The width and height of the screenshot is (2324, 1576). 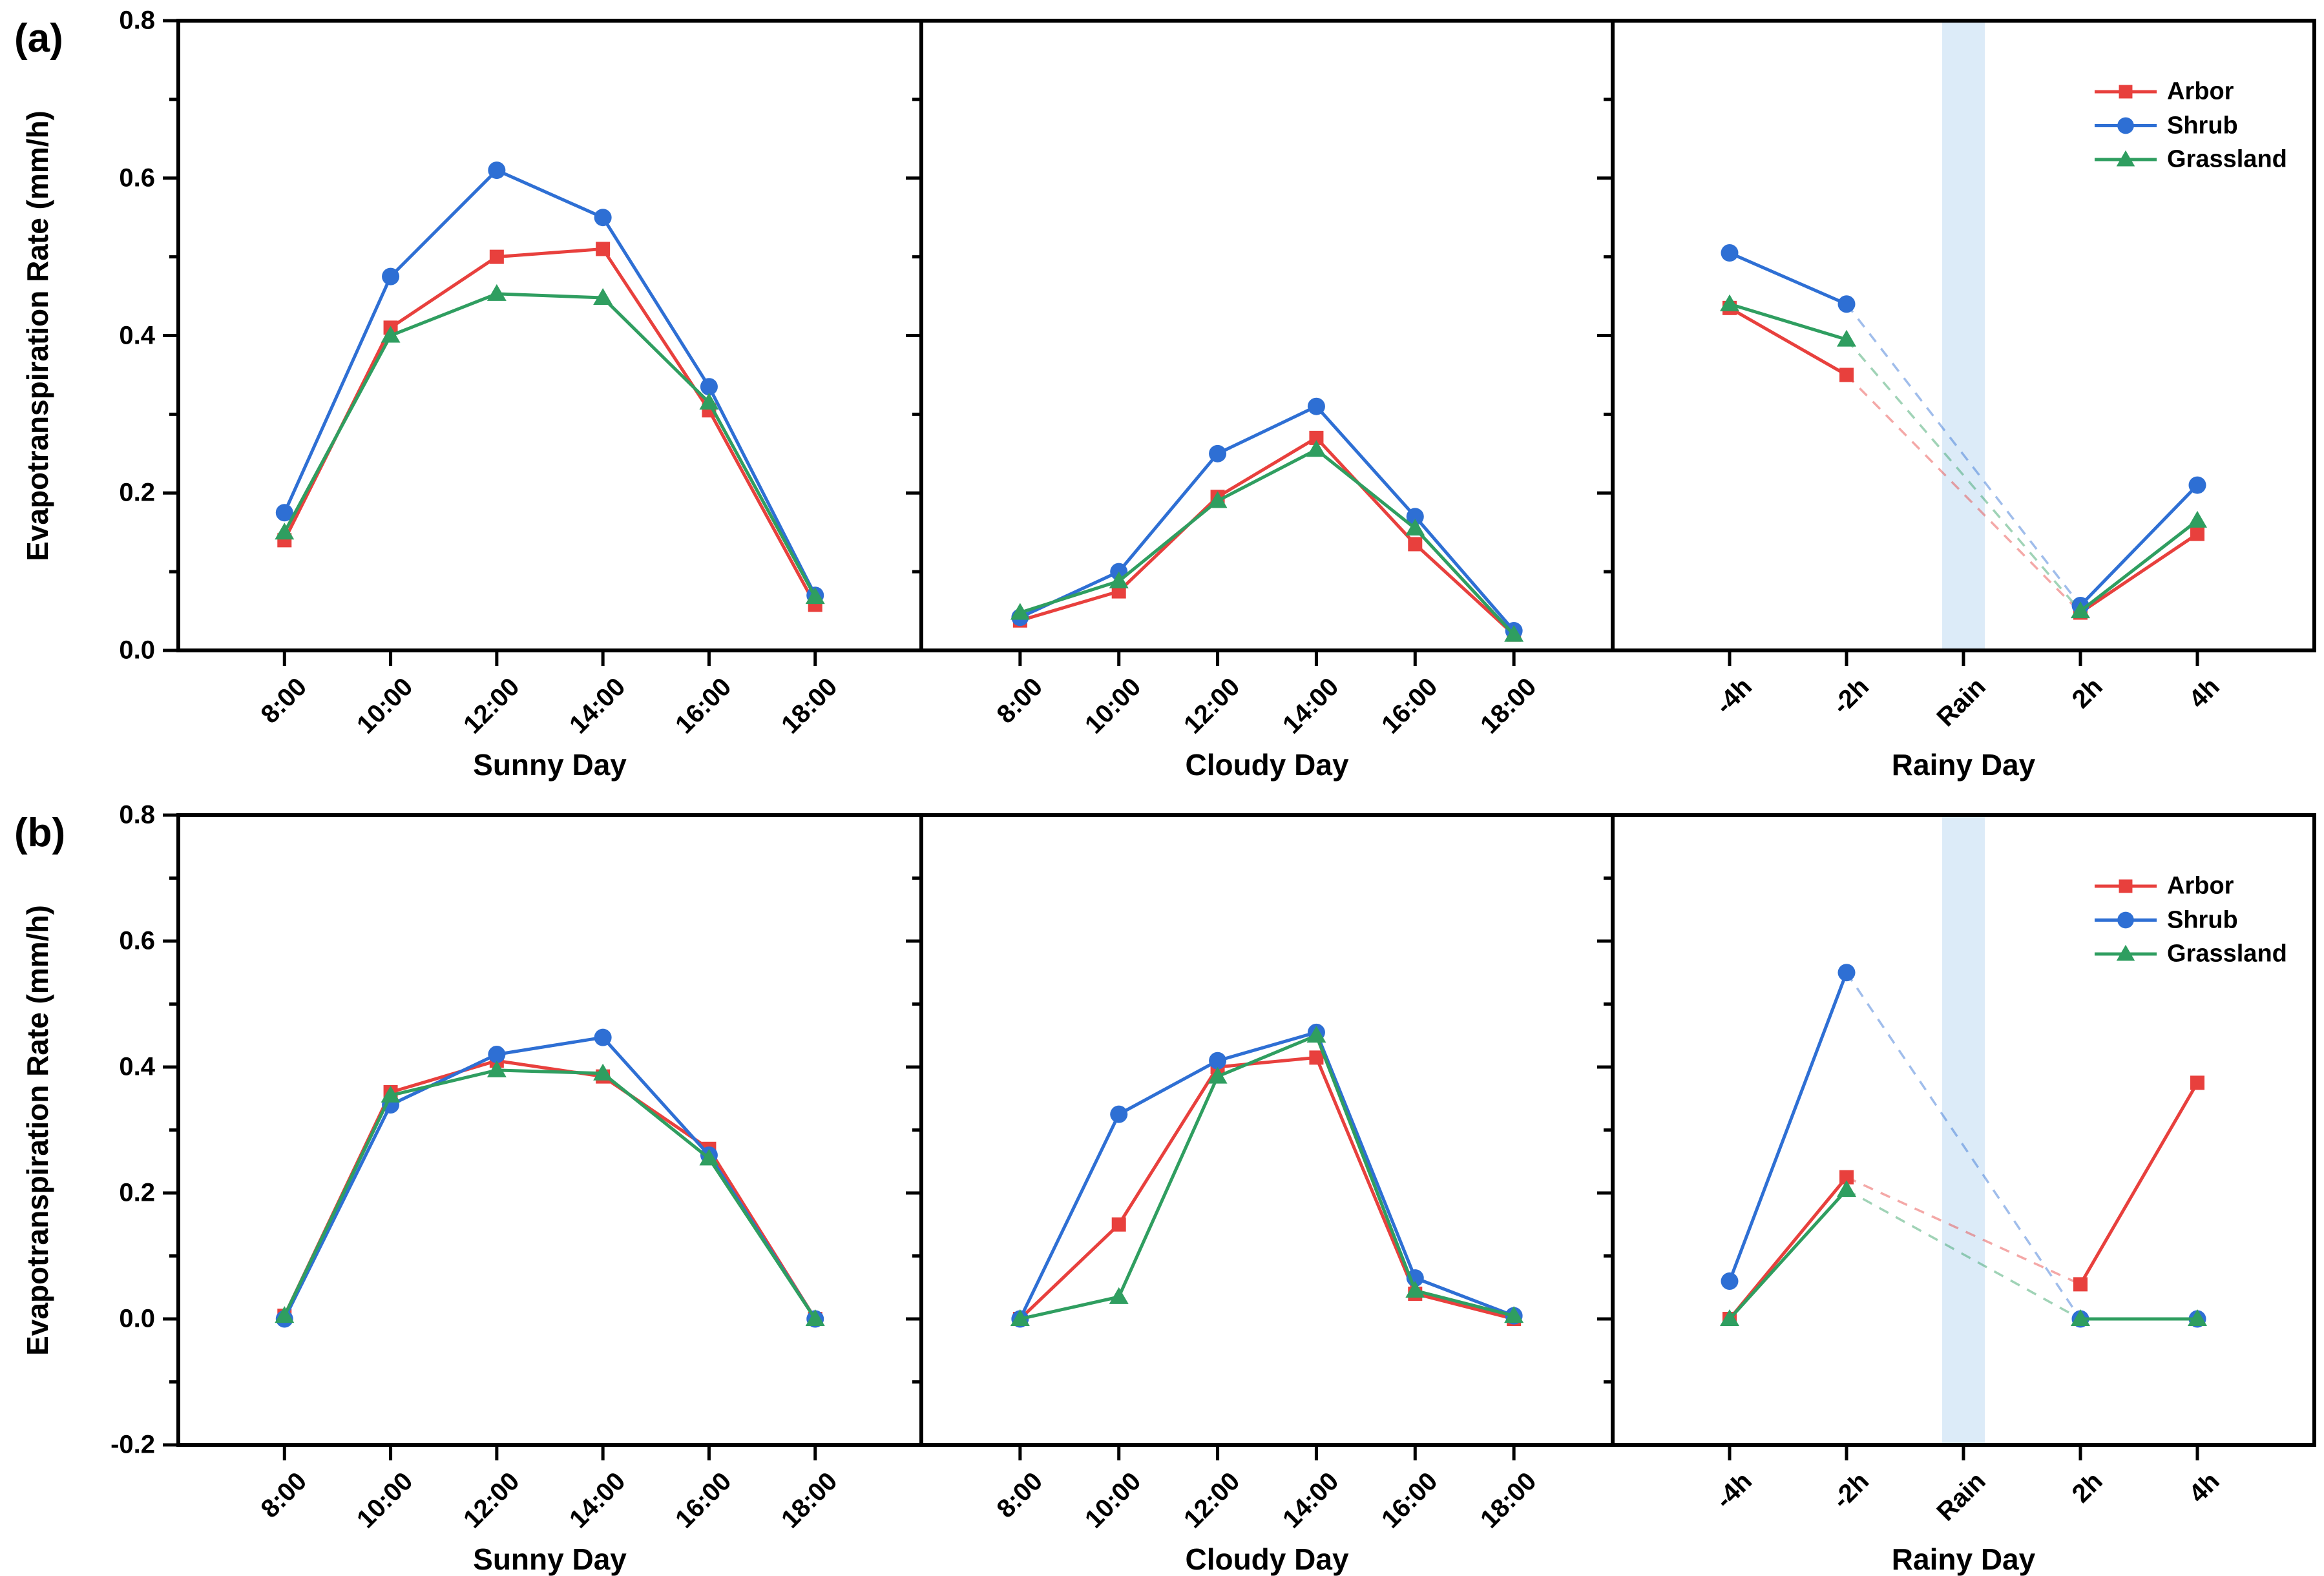 I want to click on x-tick-label: -4h, so click(x=1734, y=1491).